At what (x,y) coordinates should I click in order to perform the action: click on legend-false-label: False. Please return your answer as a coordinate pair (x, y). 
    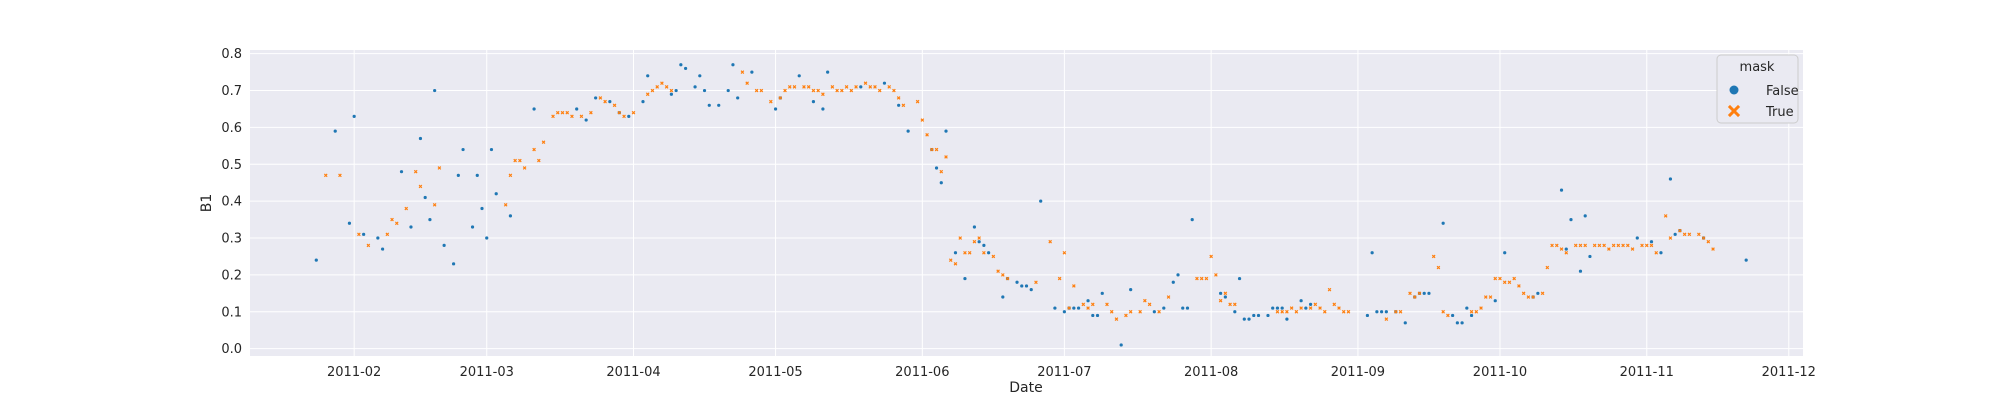
    Looking at the image, I should click on (1782, 91).